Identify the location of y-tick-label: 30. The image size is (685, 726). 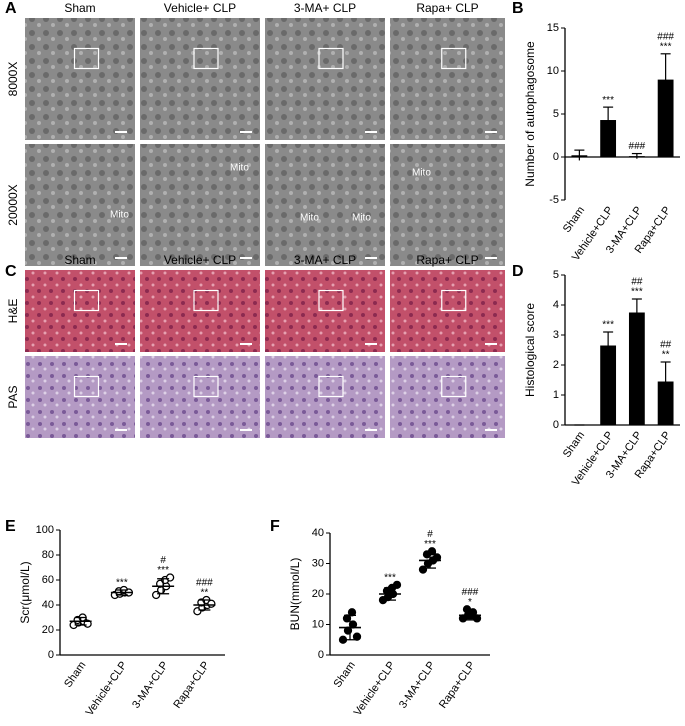
(318, 563).